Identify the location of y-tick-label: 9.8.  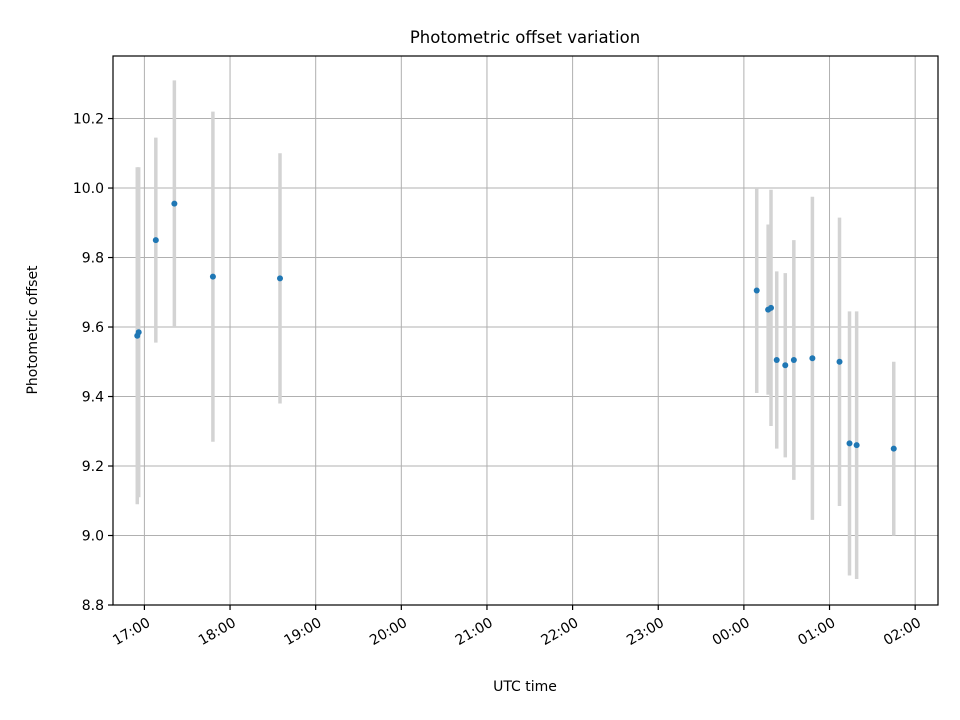
(93, 259).